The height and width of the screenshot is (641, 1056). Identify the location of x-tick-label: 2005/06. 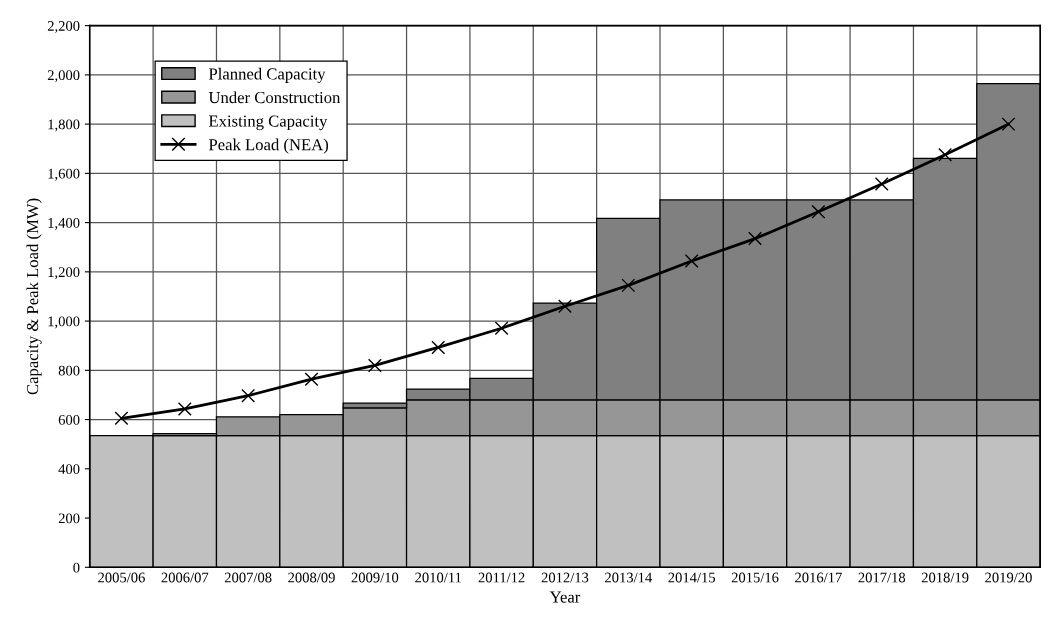
(121, 577).